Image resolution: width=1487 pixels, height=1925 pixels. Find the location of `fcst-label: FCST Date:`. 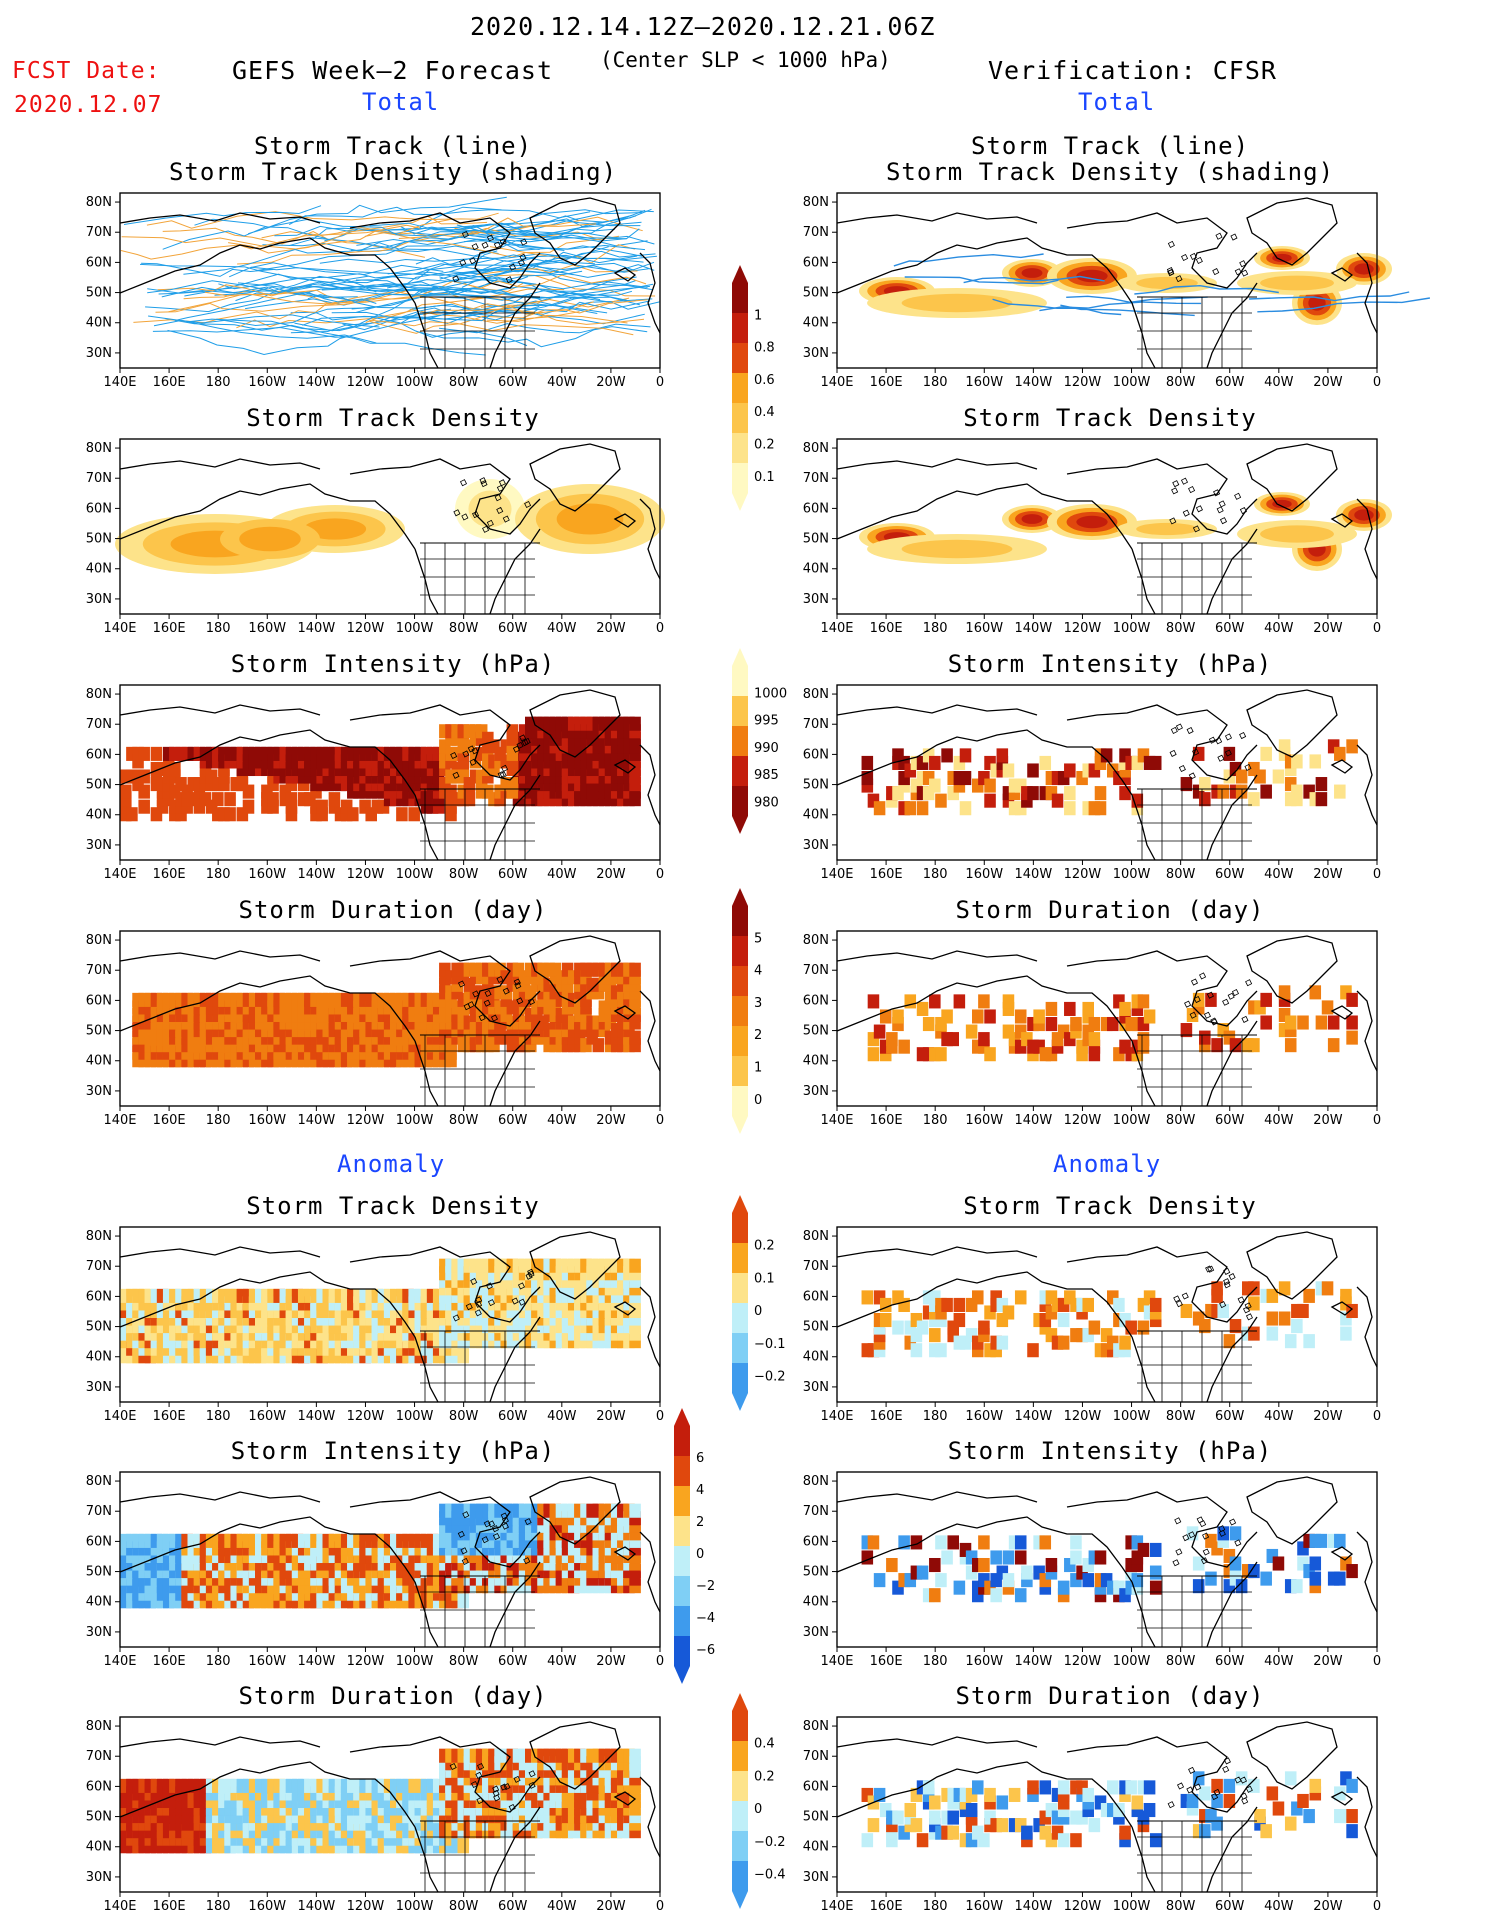

fcst-label: FCST Date: is located at coordinates (86, 71).